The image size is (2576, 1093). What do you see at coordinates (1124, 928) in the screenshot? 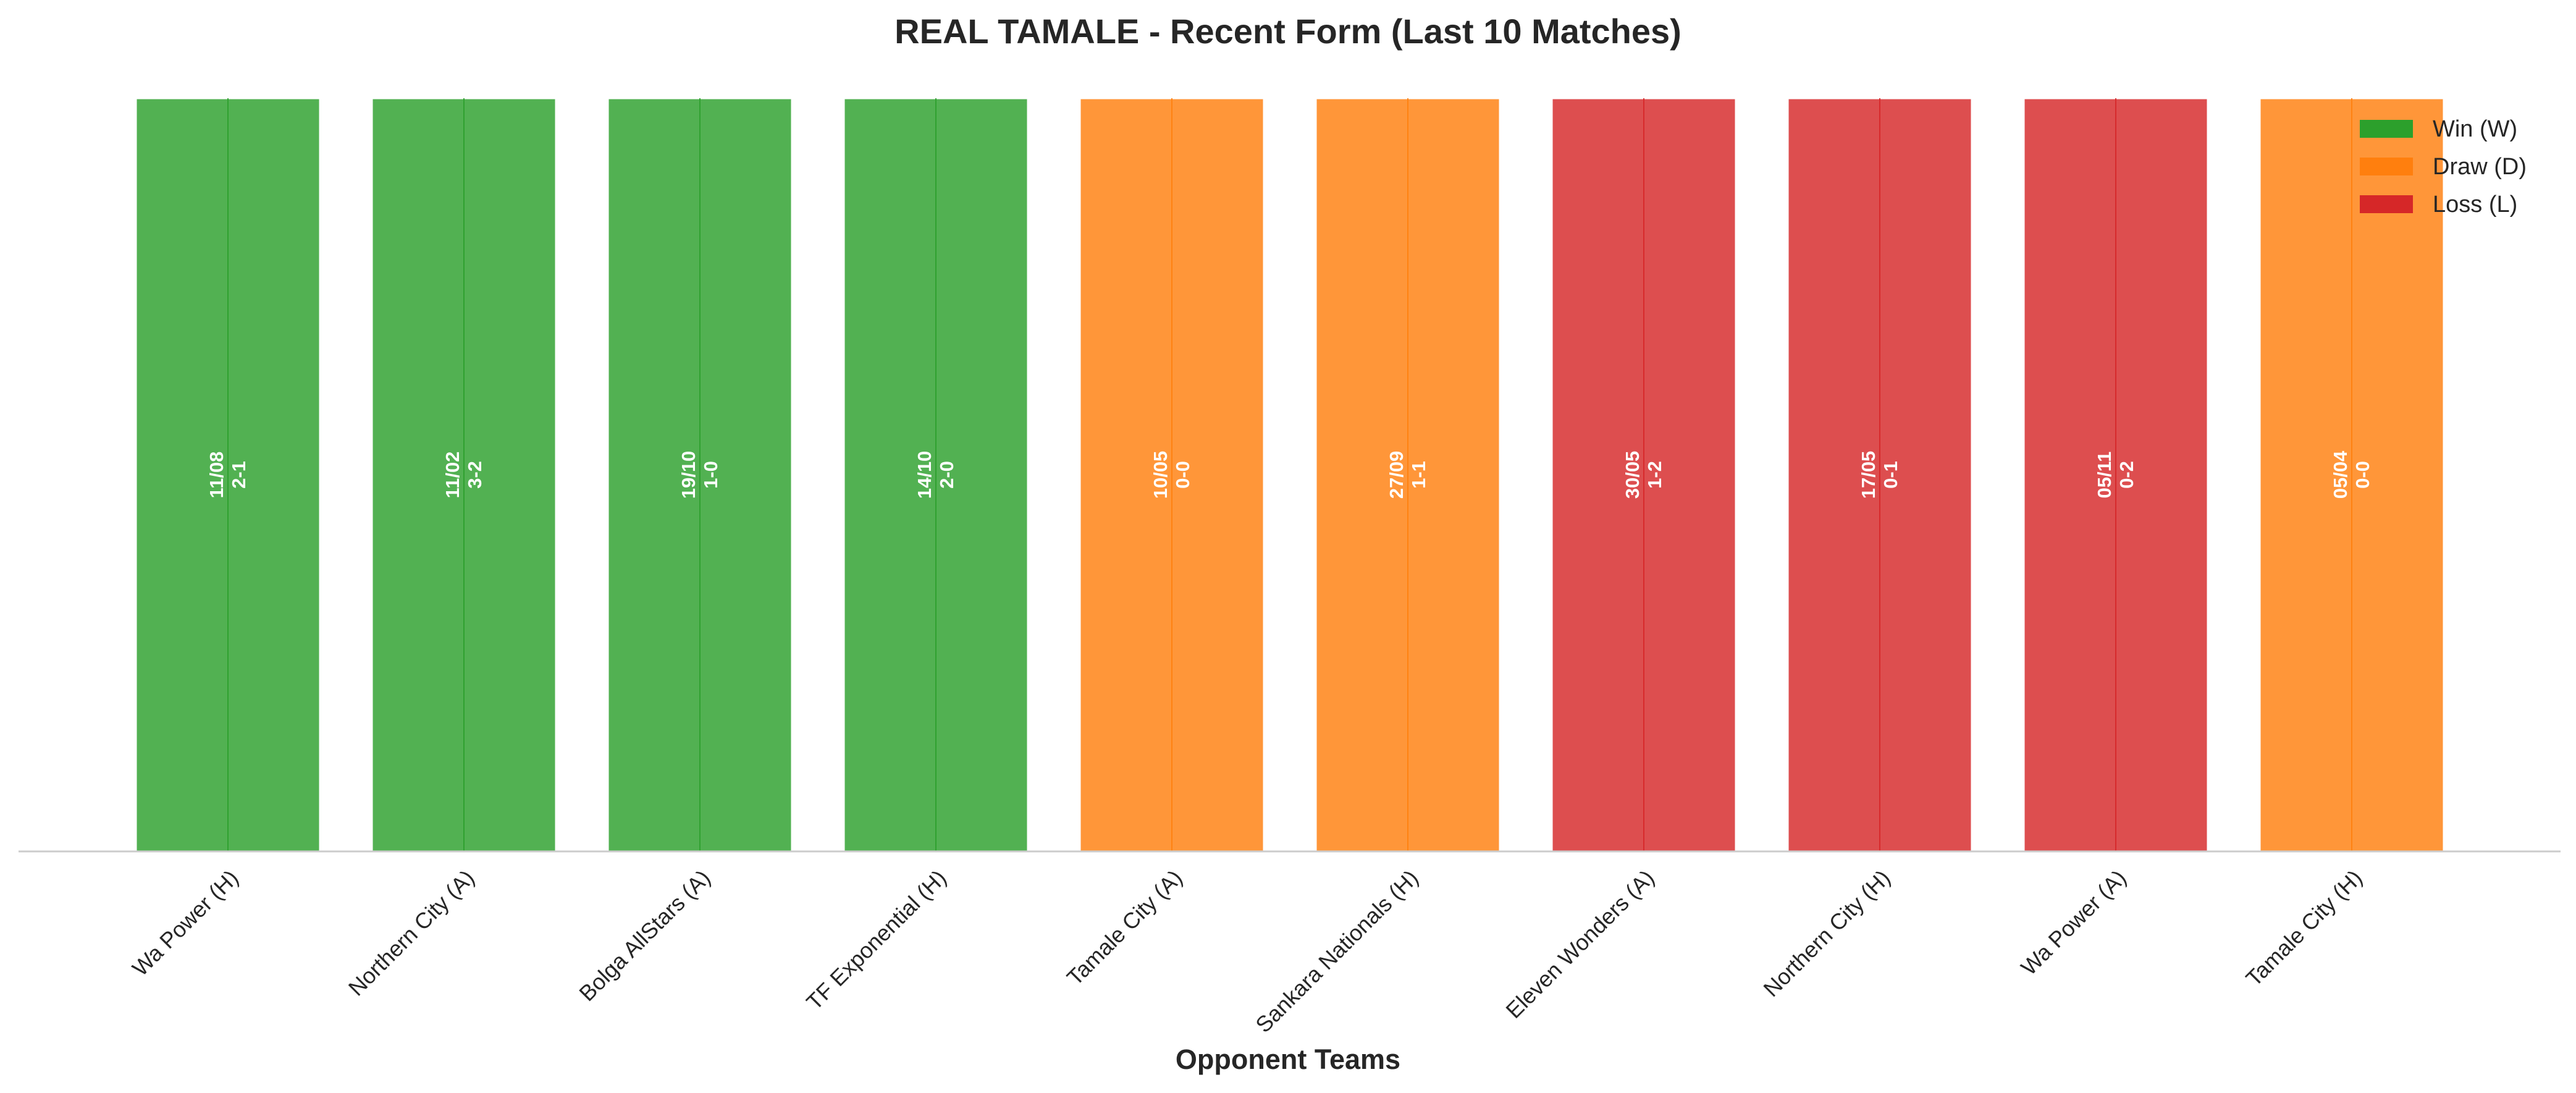
I see `x-tick-label-5: Tamale City (A)` at bounding box center [1124, 928].